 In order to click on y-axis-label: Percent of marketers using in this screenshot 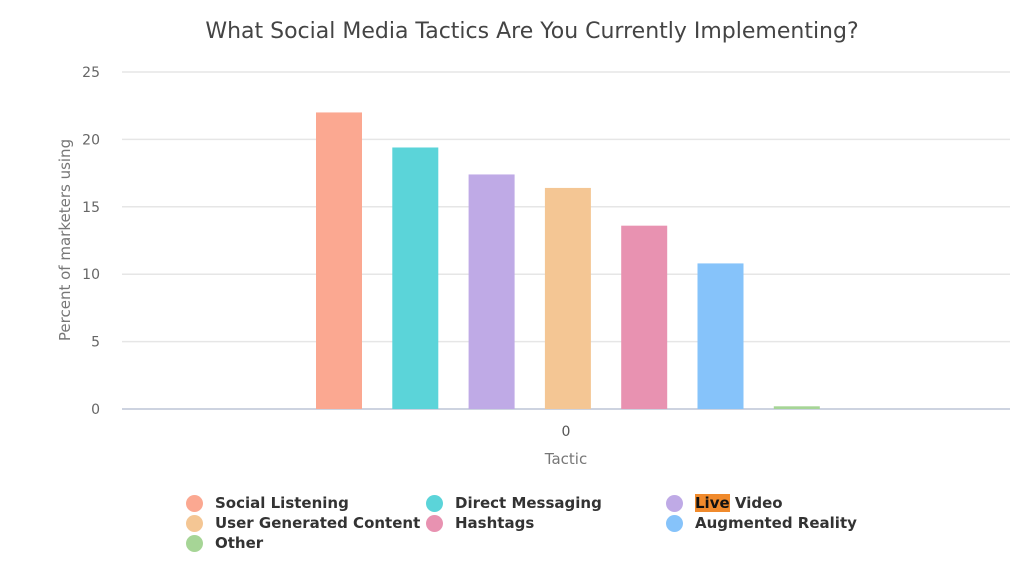, I will do `click(65, 240)`.